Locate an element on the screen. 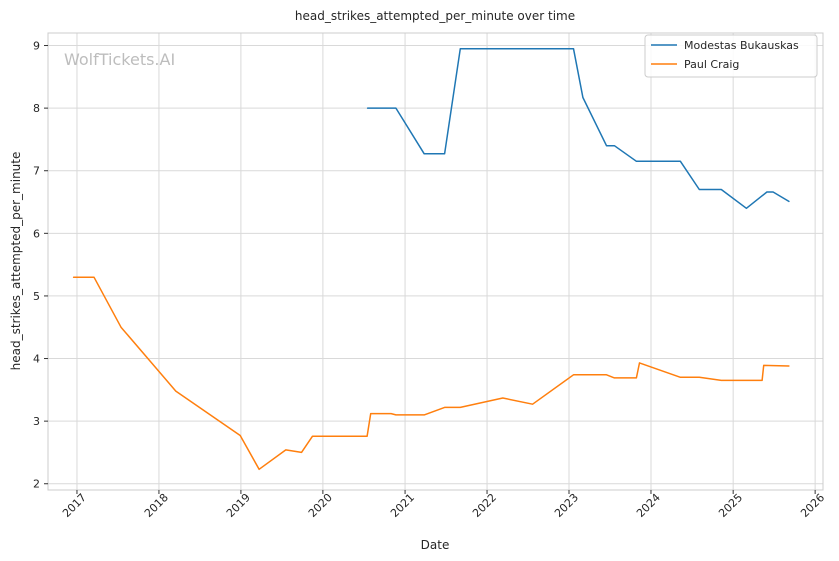  y-tick-label: 5 is located at coordinates (36, 296).